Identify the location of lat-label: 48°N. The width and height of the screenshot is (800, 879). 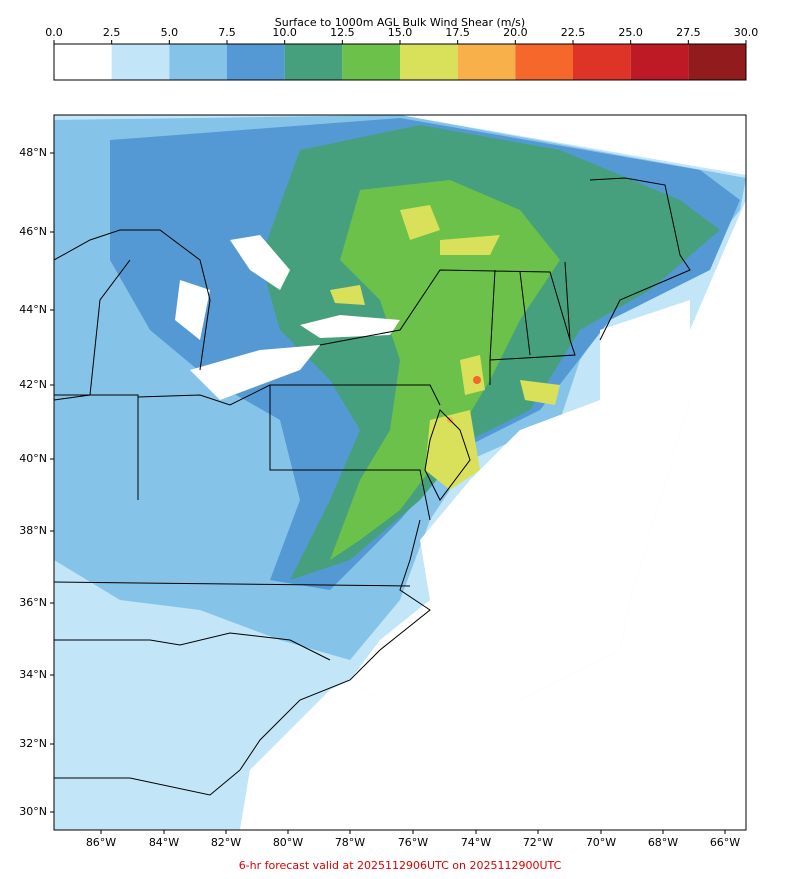
(33, 152).